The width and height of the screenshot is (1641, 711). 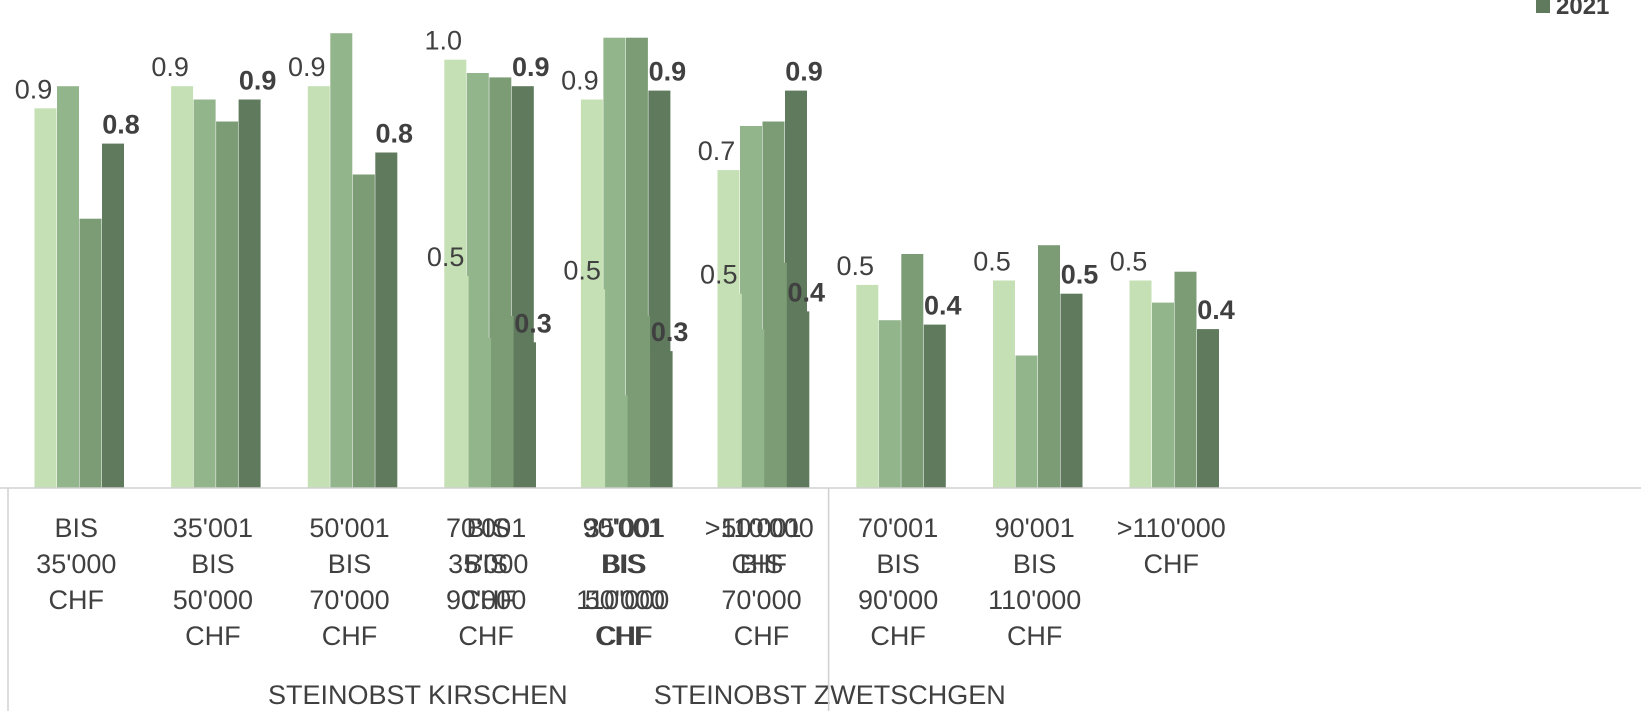 I want to click on category-label-g1-c2-l2: 70'000, so click(x=761, y=600).